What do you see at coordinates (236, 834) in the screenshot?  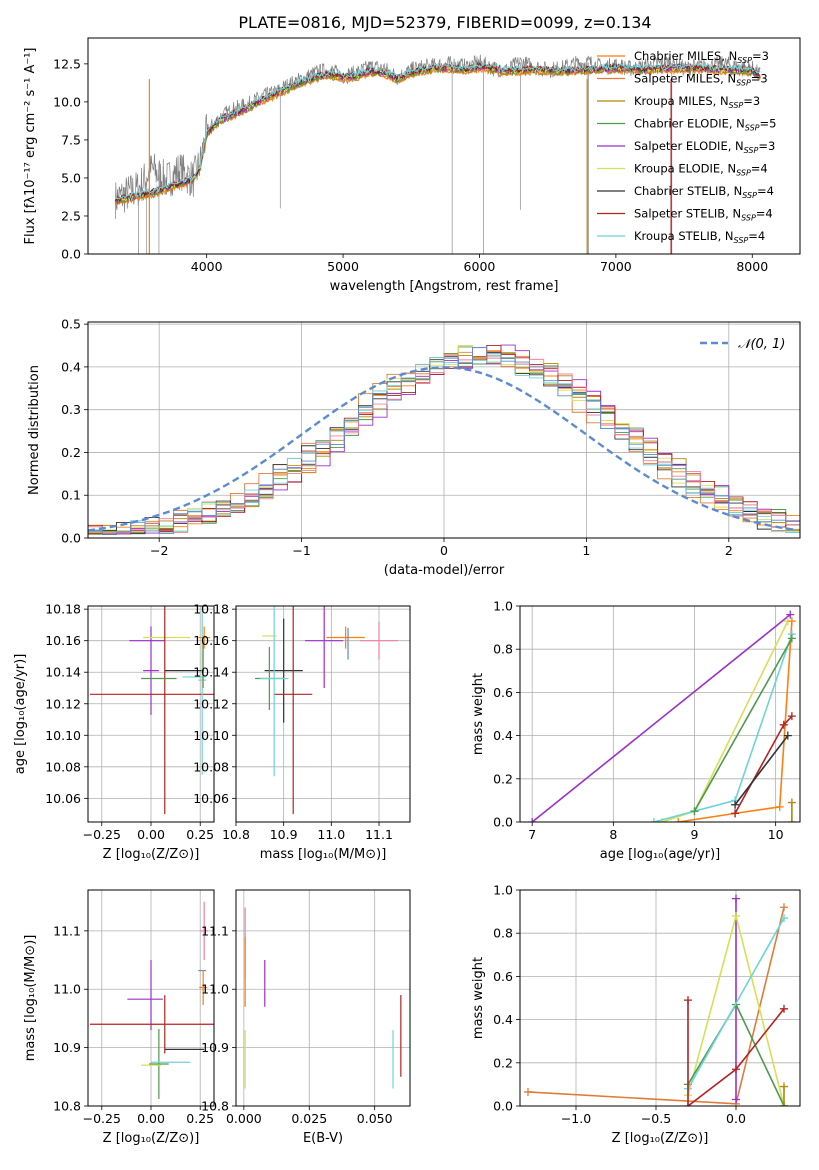 I see `x-tick-label: 10.8` at bounding box center [236, 834].